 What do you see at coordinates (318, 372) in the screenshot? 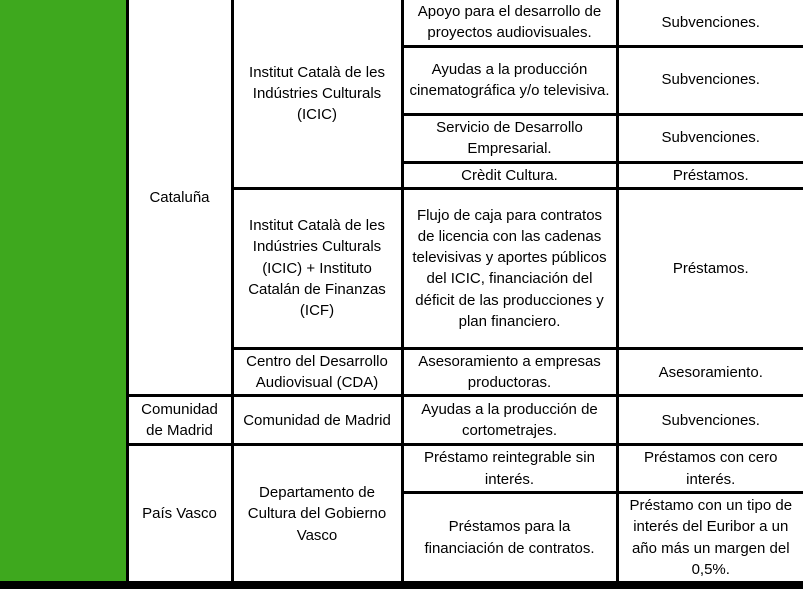
I see `institution-cell-cda: Centro del Desarrollo Audiovisual (CDA)` at bounding box center [318, 372].